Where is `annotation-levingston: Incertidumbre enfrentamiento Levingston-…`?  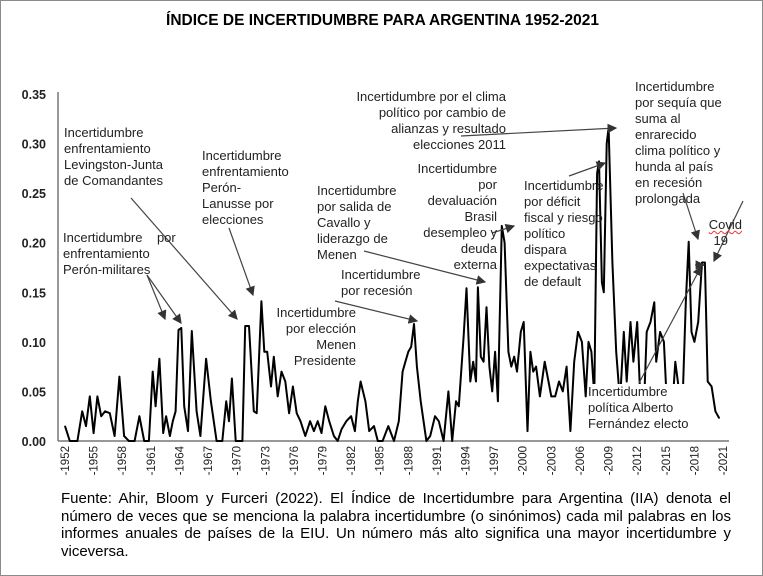
annotation-levingston: Incertidumbre enfrentamiento Levingston-… is located at coordinates (113, 157).